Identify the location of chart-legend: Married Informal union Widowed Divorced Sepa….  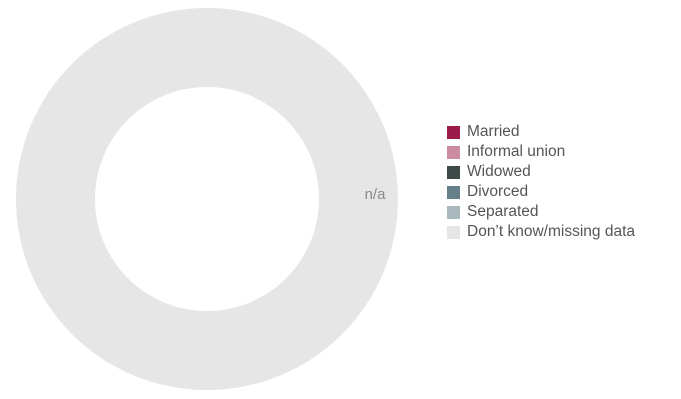
(541, 182).